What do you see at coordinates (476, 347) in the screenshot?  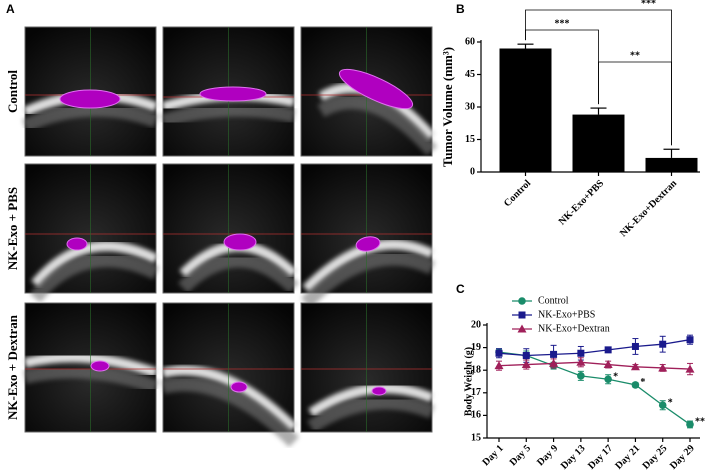 I see `y-tick-label: 19` at bounding box center [476, 347].